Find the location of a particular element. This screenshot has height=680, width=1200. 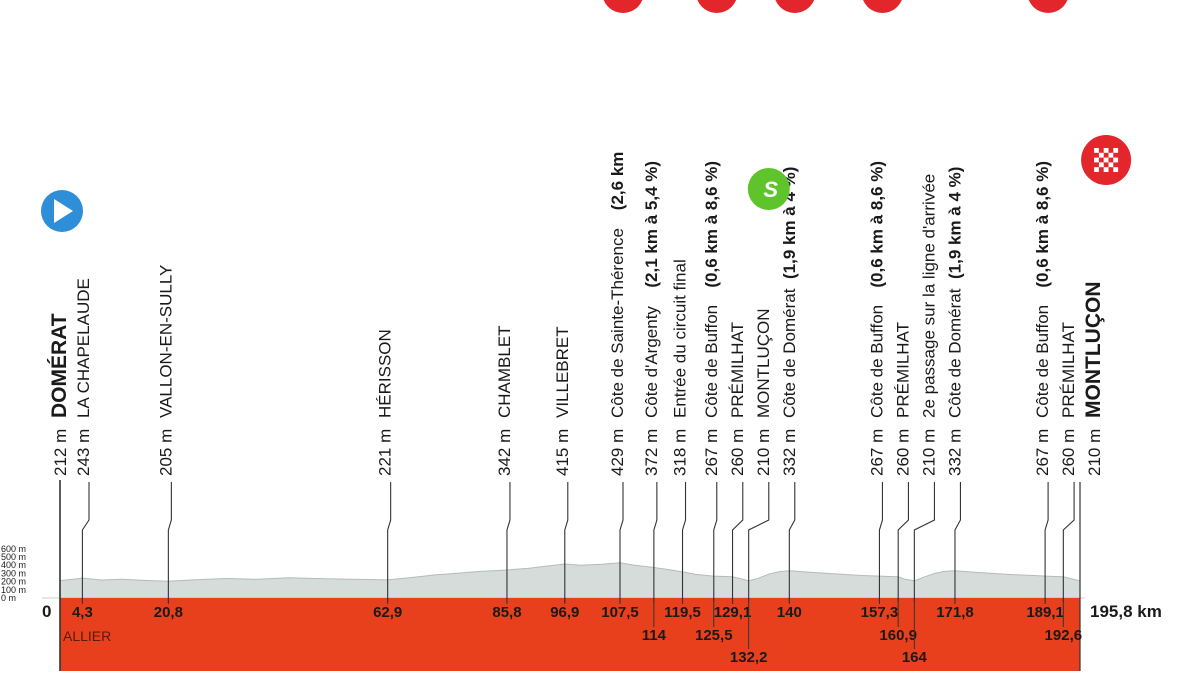

waypoint-km-label: 140 is located at coordinates (789, 612).